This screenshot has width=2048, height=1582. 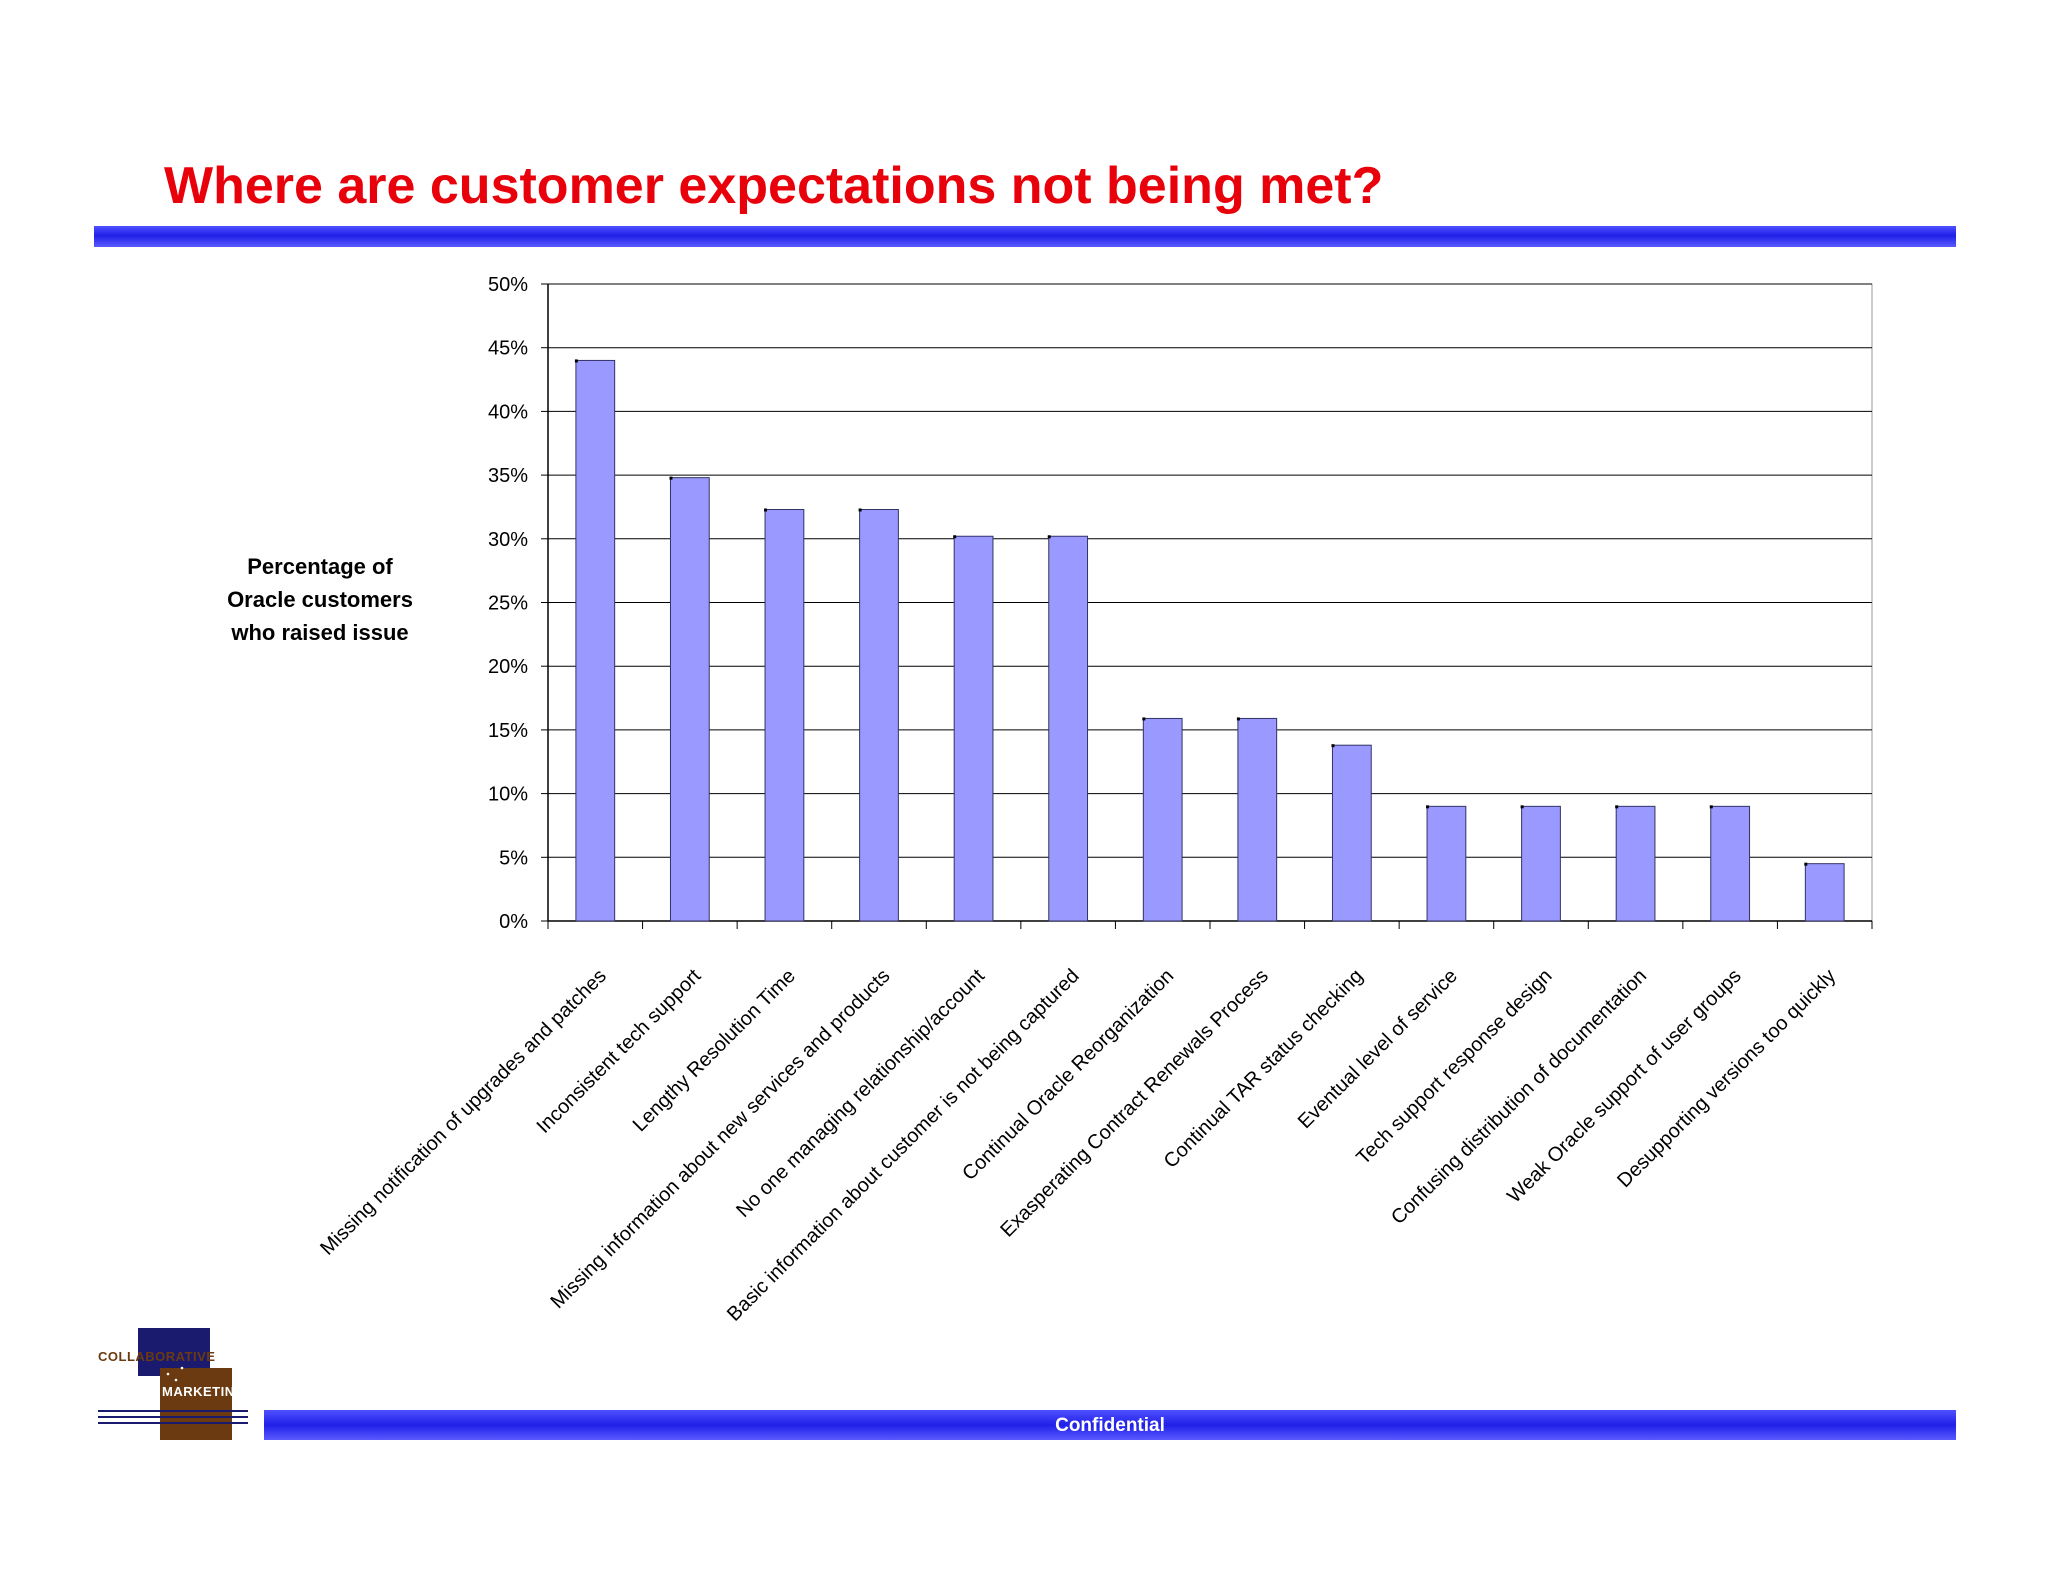 What do you see at coordinates (508, 285) in the screenshot?
I see `y-tick-label: 50%` at bounding box center [508, 285].